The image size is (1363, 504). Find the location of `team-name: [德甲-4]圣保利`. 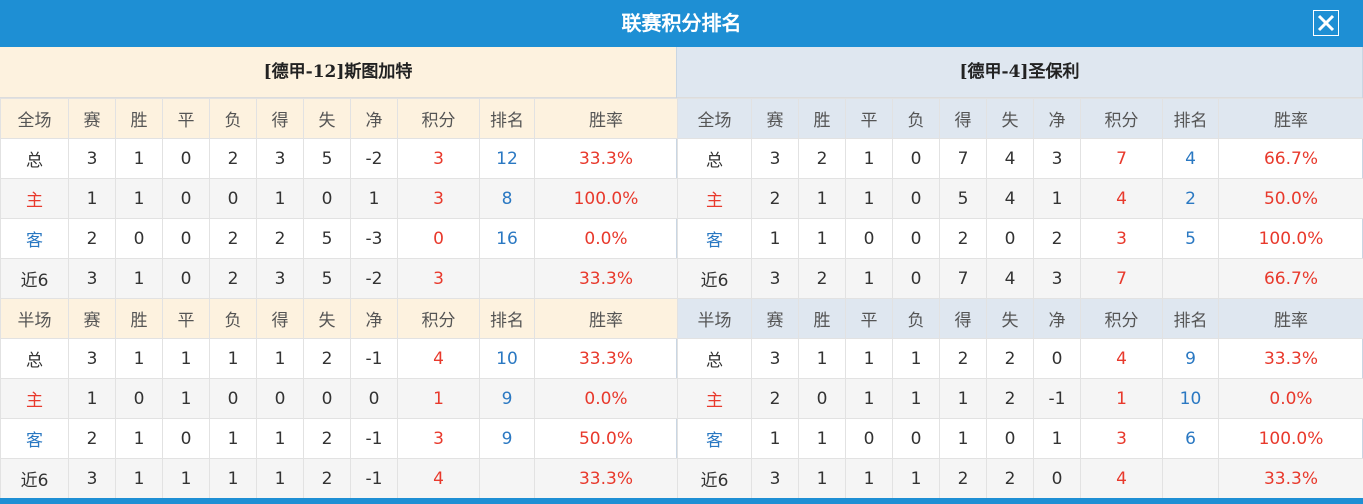

team-name: [德甲-4]圣保利 is located at coordinates (1019, 72).